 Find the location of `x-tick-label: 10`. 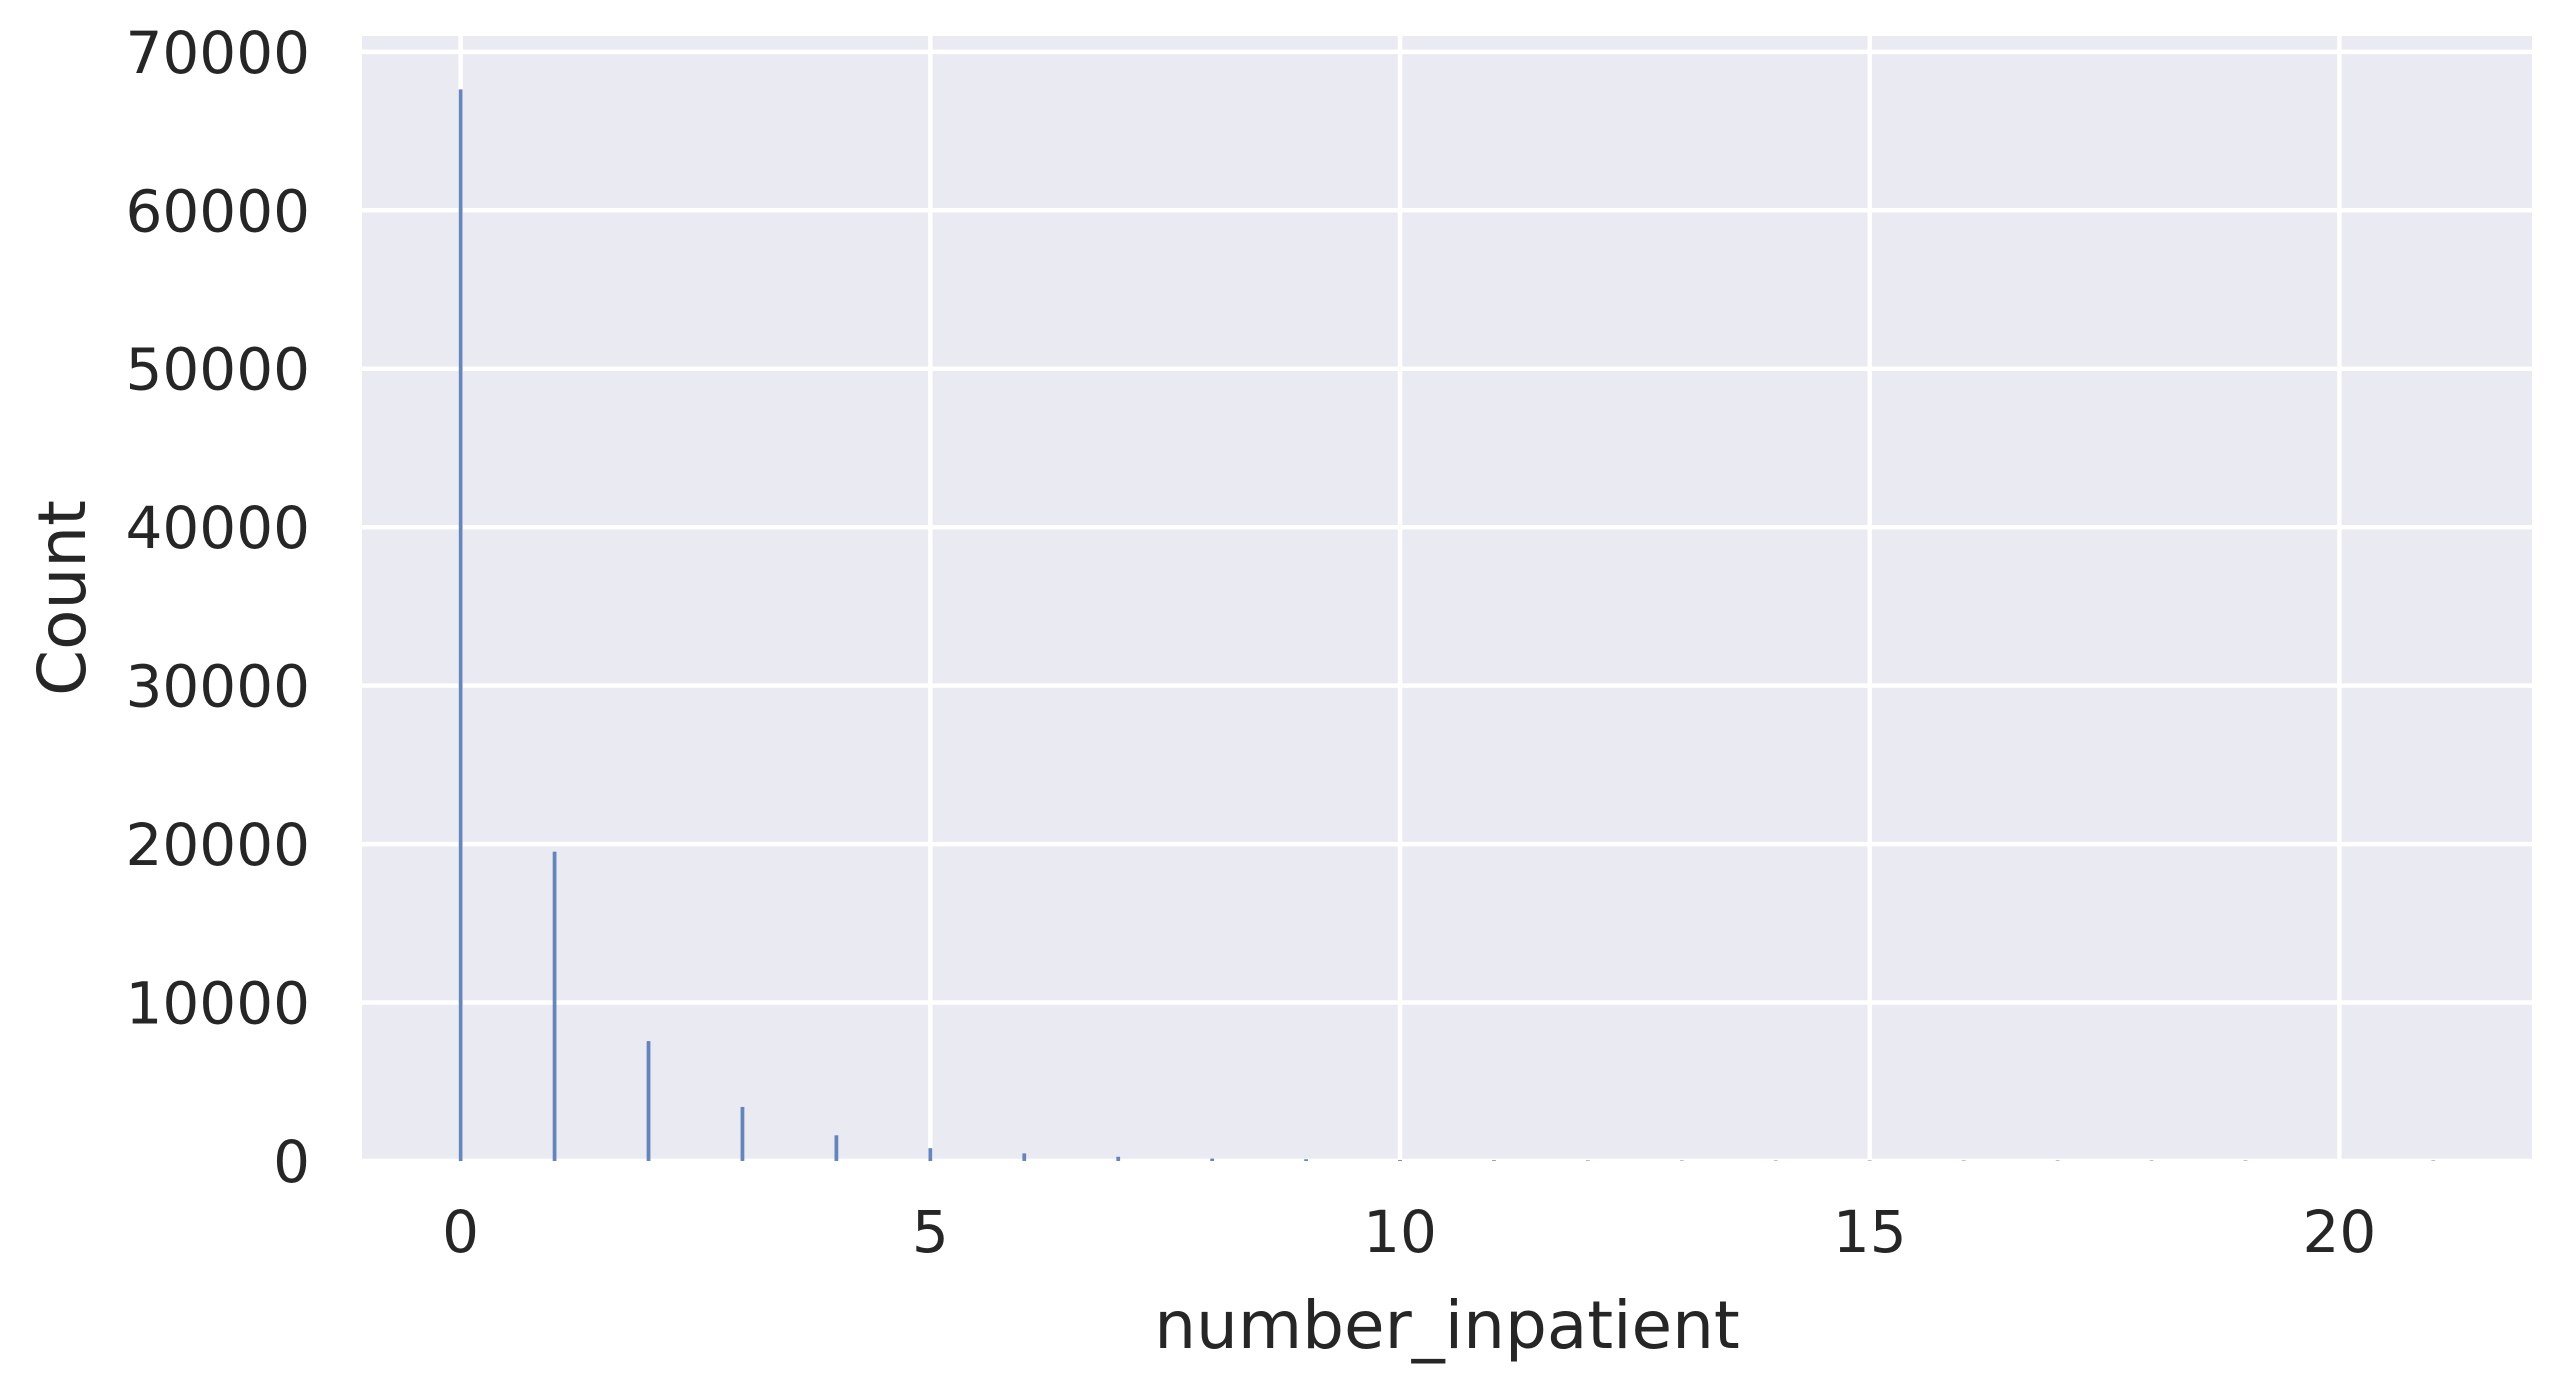

x-tick-label: 10 is located at coordinates (1400, 1232).